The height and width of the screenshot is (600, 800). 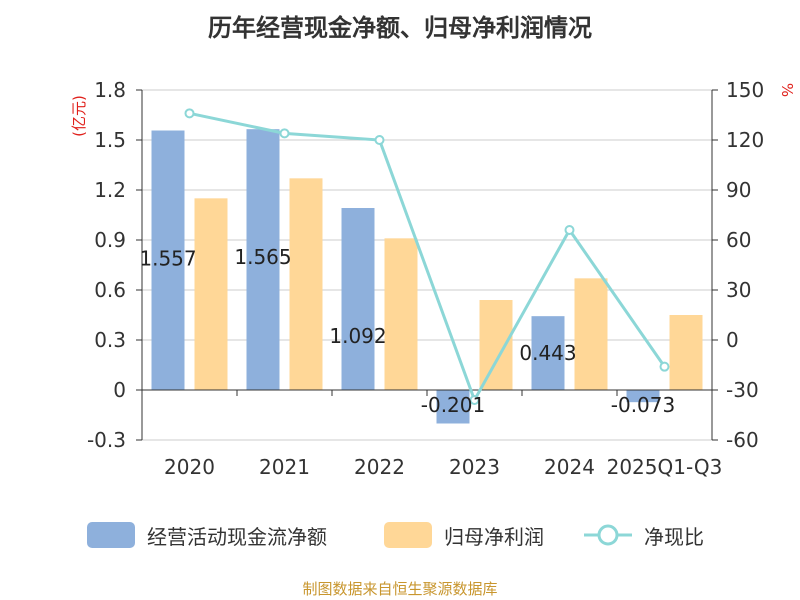 I want to click on bar-value-label: -0.073, so click(x=643, y=405).